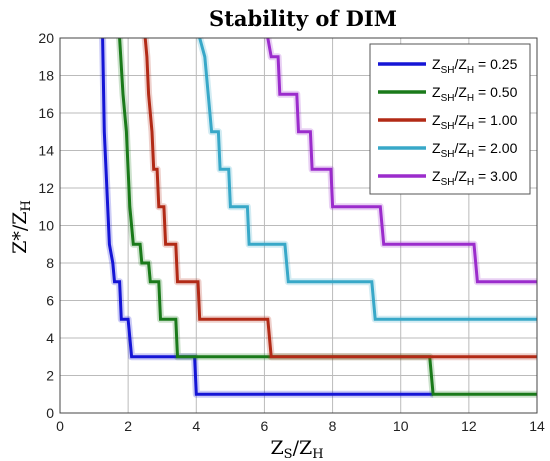  Describe the element at coordinates (475, 150) in the screenshot. I see `legend-entry: ZSH/ZH = 2.00` at that location.